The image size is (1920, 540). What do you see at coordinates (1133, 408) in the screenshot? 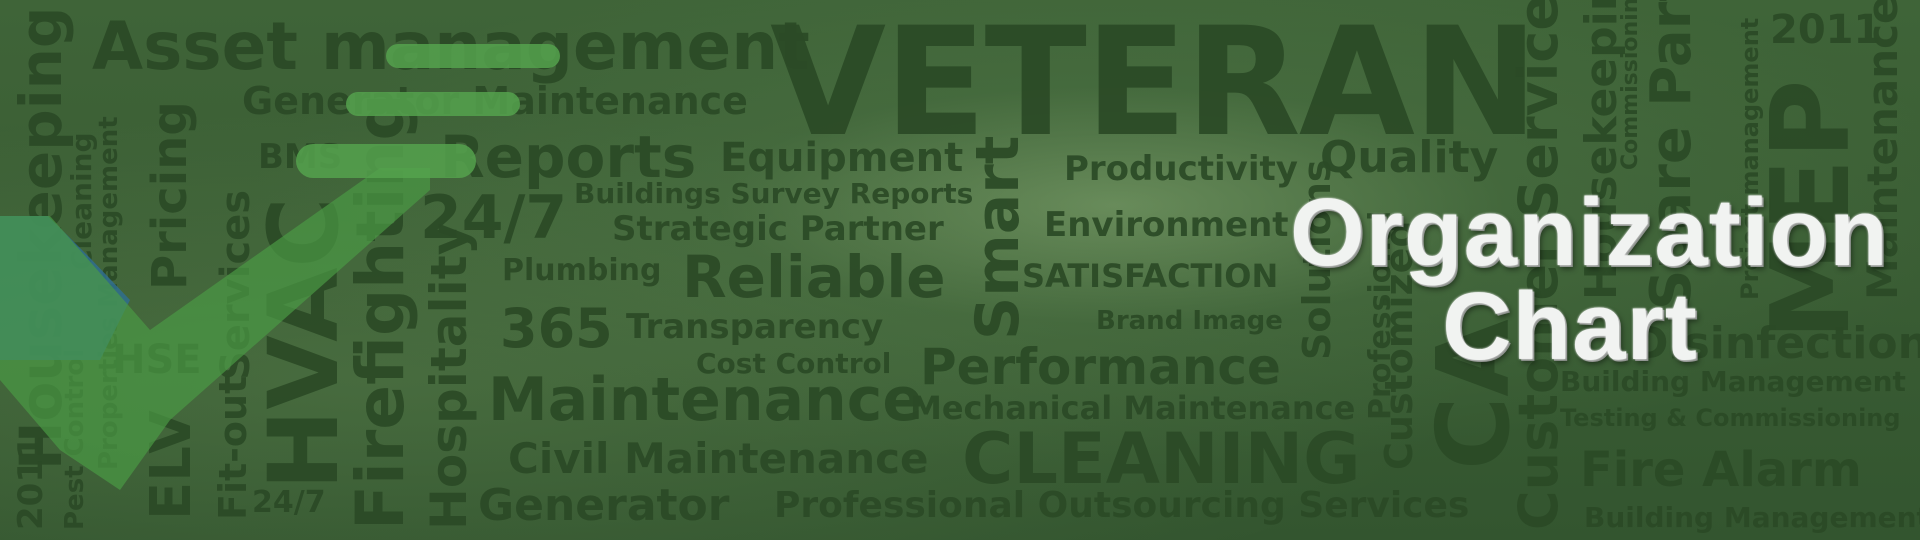
I see `word-mechanical-maintenance: Mechanical Maintenance` at bounding box center [1133, 408].